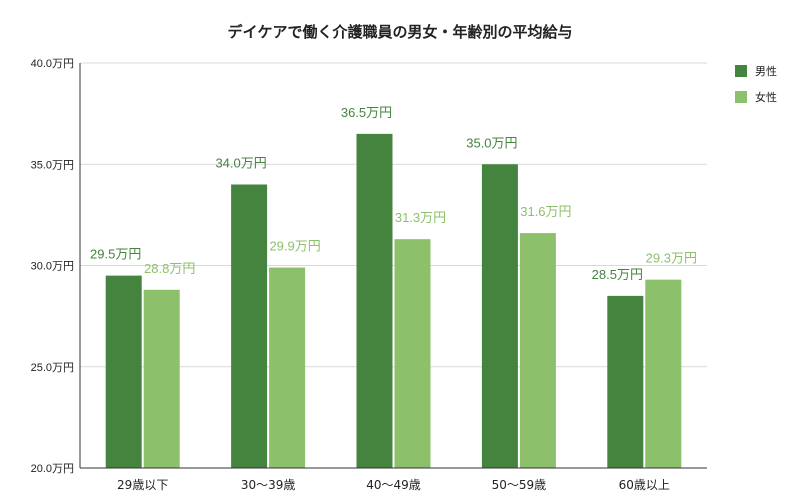 The image size is (803, 497). Describe the element at coordinates (294, 246) in the screenshot. I see `data-label: 29.9万円` at that location.